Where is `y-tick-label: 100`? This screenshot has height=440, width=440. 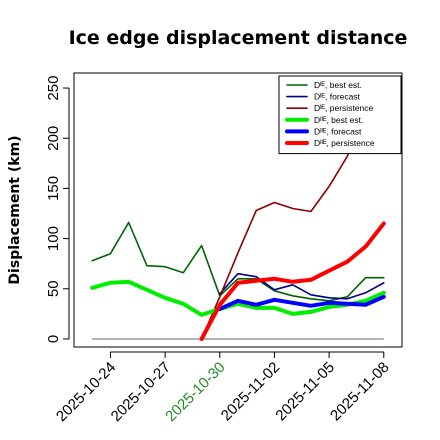
y-tick-label: 100 is located at coordinates (53, 238).